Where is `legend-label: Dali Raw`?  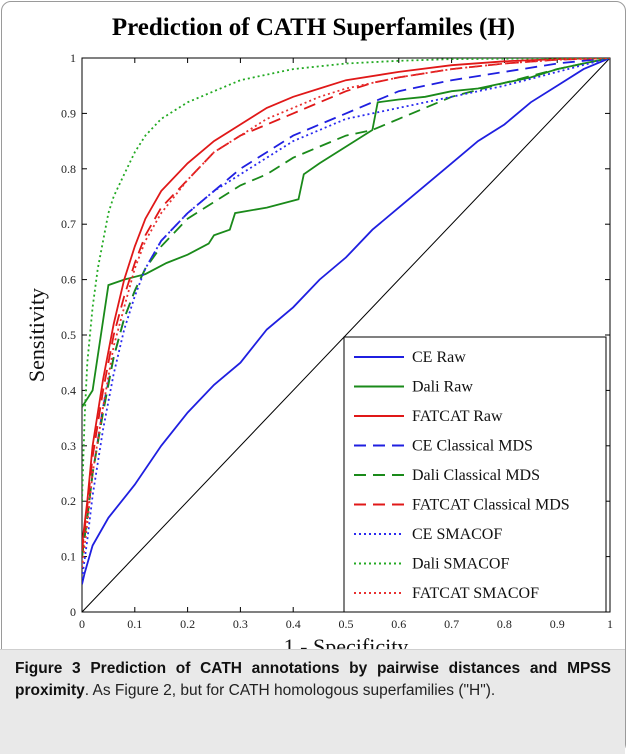 legend-label: Dali Raw is located at coordinates (442, 387).